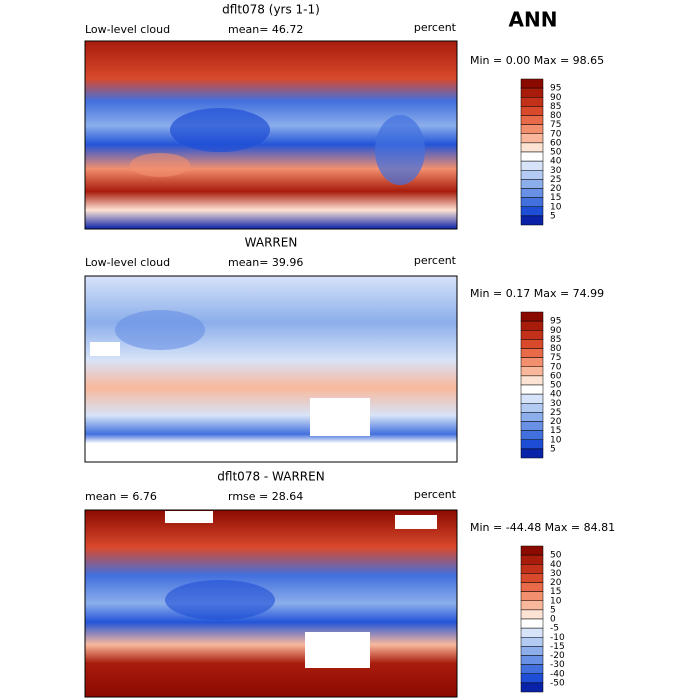  What do you see at coordinates (557, 656) in the screenshot?
I see `colorbar-label: -20` at bounding box center [557, 656].